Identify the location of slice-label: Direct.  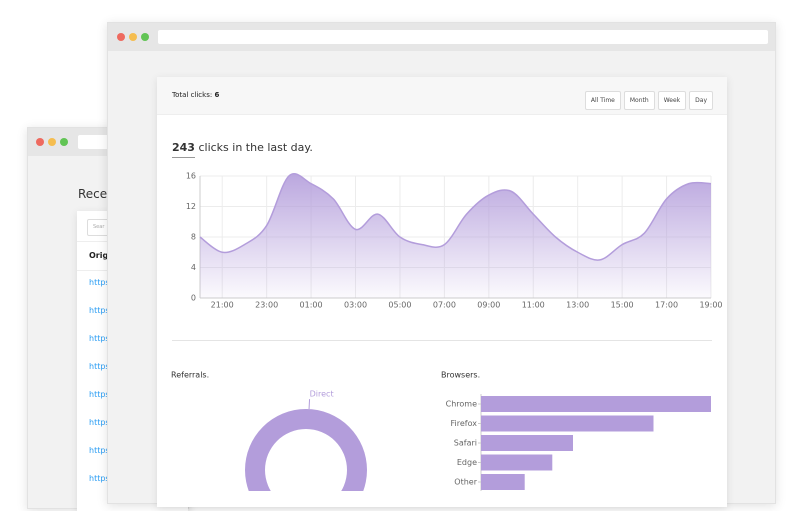
(322, 394).